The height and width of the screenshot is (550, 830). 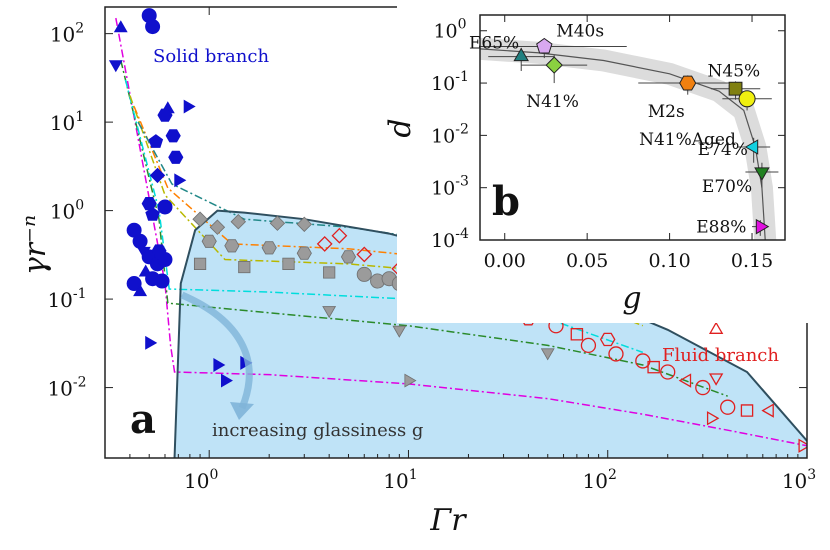 I want to click on panel-a-xlabel: Γr, so click(x=448, y=520).